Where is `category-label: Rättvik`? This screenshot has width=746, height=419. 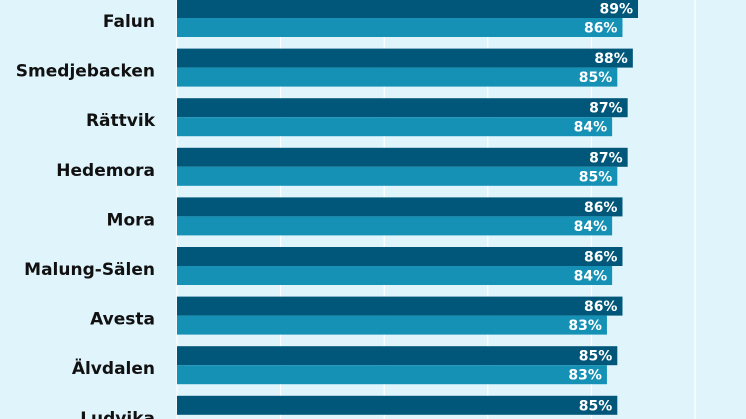
category-label: Rättvik is located at coordinates (121, 121).